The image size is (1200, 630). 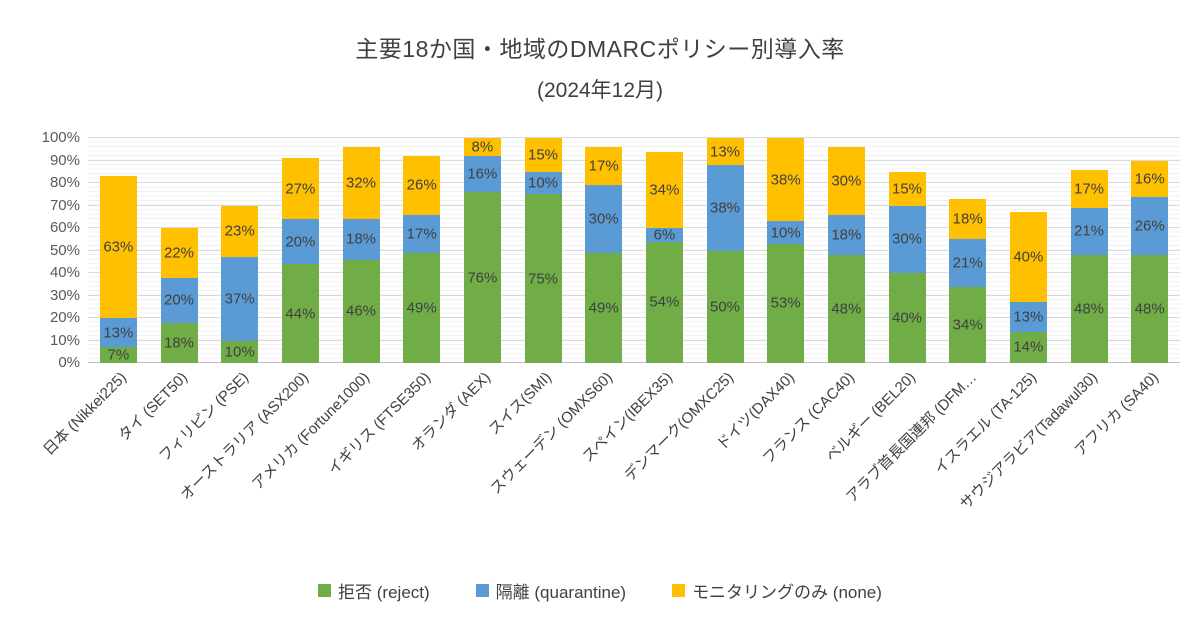 I want to click on bar-value-label-reject: 53%, so click(x=785, y=303).